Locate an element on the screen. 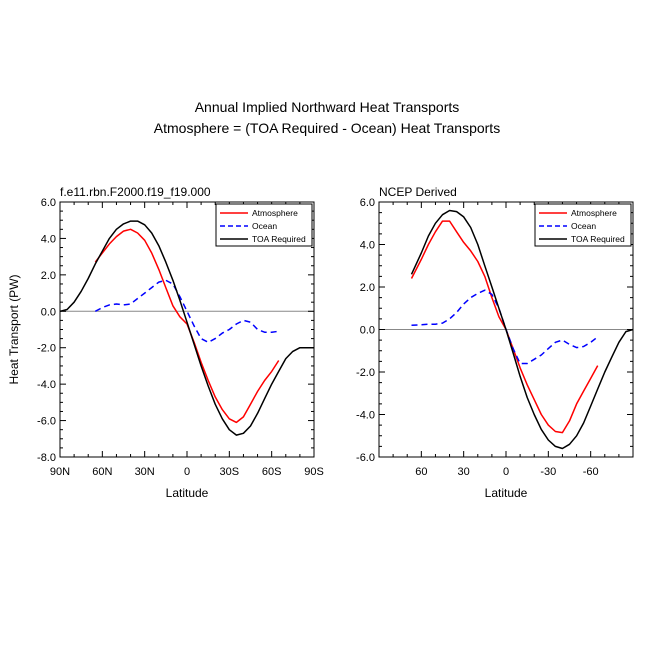 The width and height of the screenshot is (654, 656). panel-title: f.e11.rbn.F2000.f19_f19.000 is located at coordinates (135, 192).